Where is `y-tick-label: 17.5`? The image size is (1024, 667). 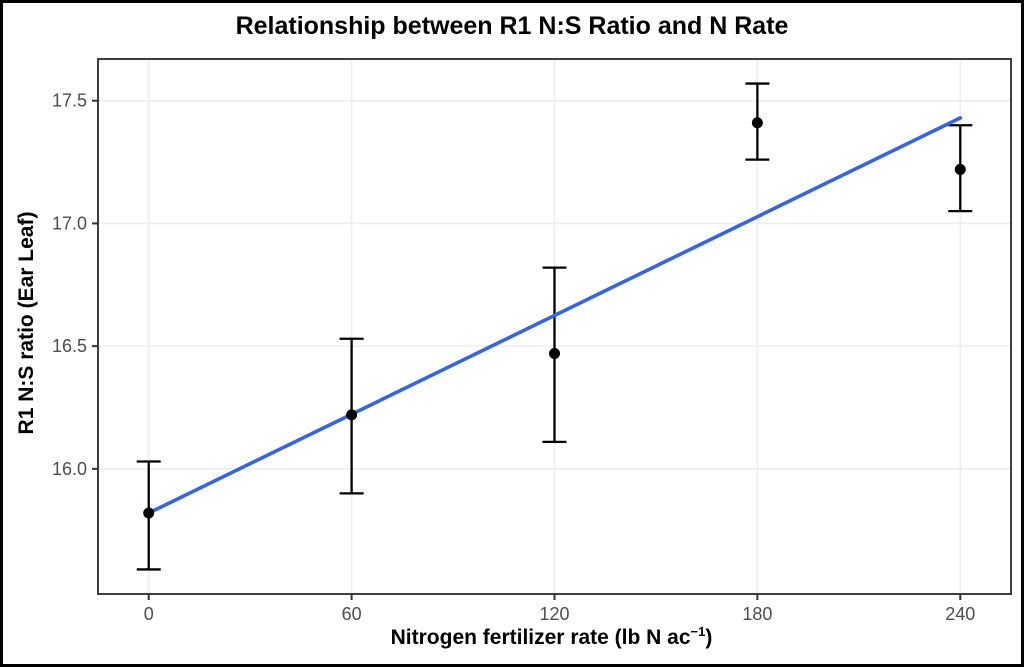 y-tick-label: 17.5 is located at coordinates (69, 101).